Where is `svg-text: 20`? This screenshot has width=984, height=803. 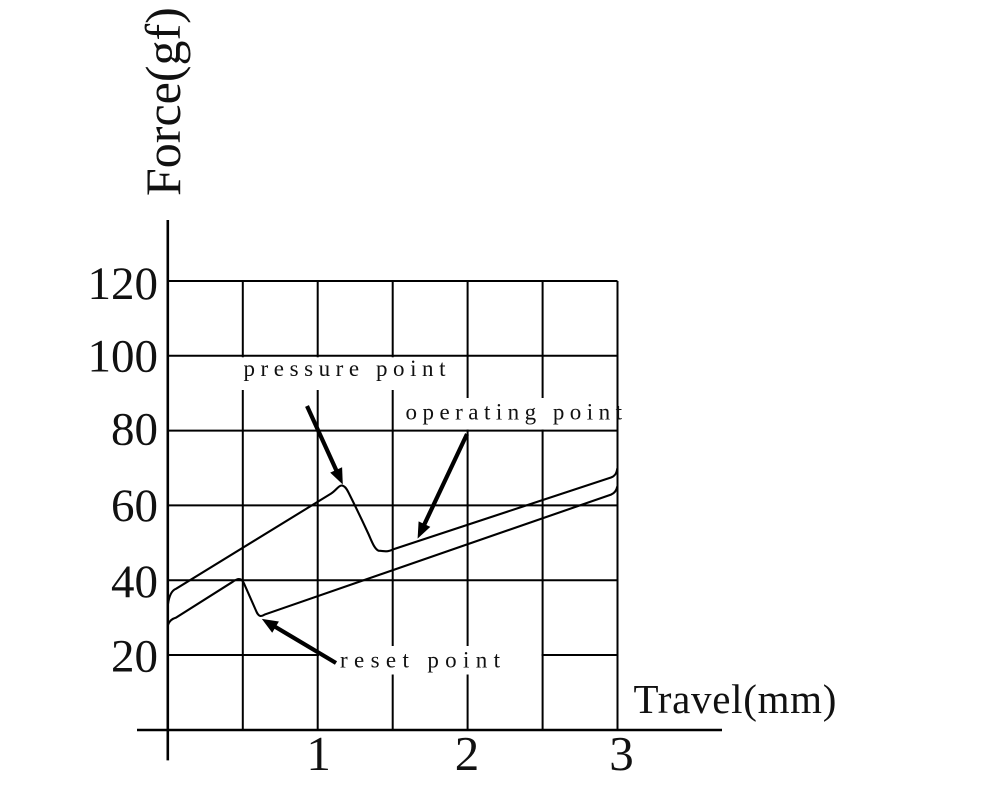
svg-text: 20 is located at coordinates (134, 657).